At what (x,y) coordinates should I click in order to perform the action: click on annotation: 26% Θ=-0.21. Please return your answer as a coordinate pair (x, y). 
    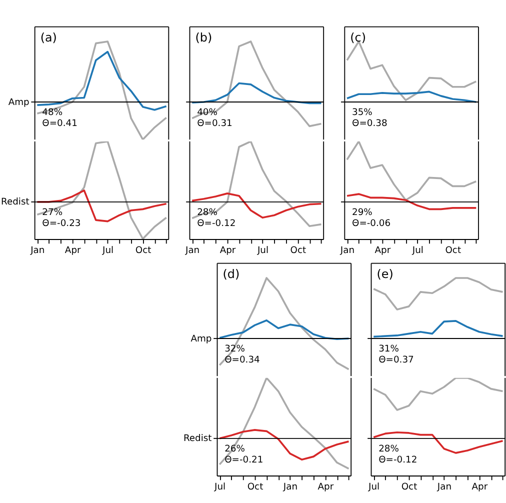
    Looking at the image, I should click on (244, 454).